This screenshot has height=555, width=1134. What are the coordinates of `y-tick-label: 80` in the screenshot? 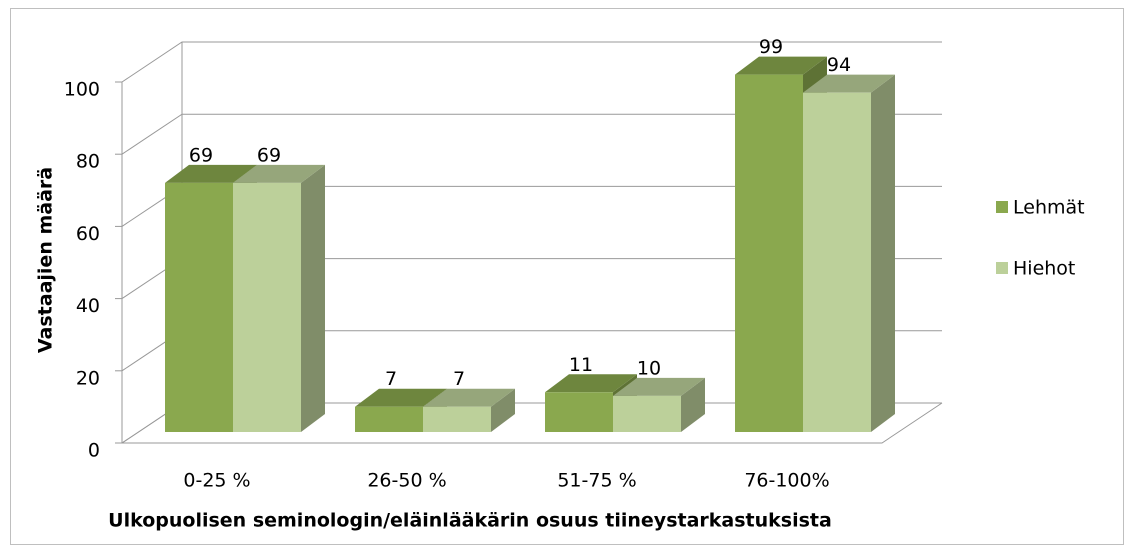 It's located at (88, 162).